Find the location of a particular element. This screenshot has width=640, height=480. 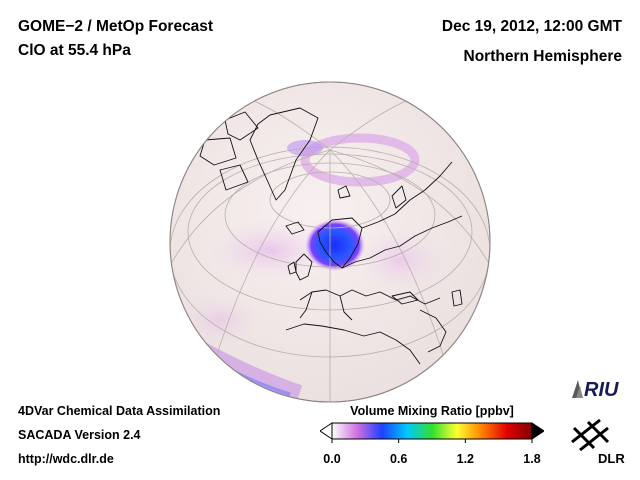

colorbar-title: Volume Mixing Ratio [ppbv] is located at coordinates (432, 411).